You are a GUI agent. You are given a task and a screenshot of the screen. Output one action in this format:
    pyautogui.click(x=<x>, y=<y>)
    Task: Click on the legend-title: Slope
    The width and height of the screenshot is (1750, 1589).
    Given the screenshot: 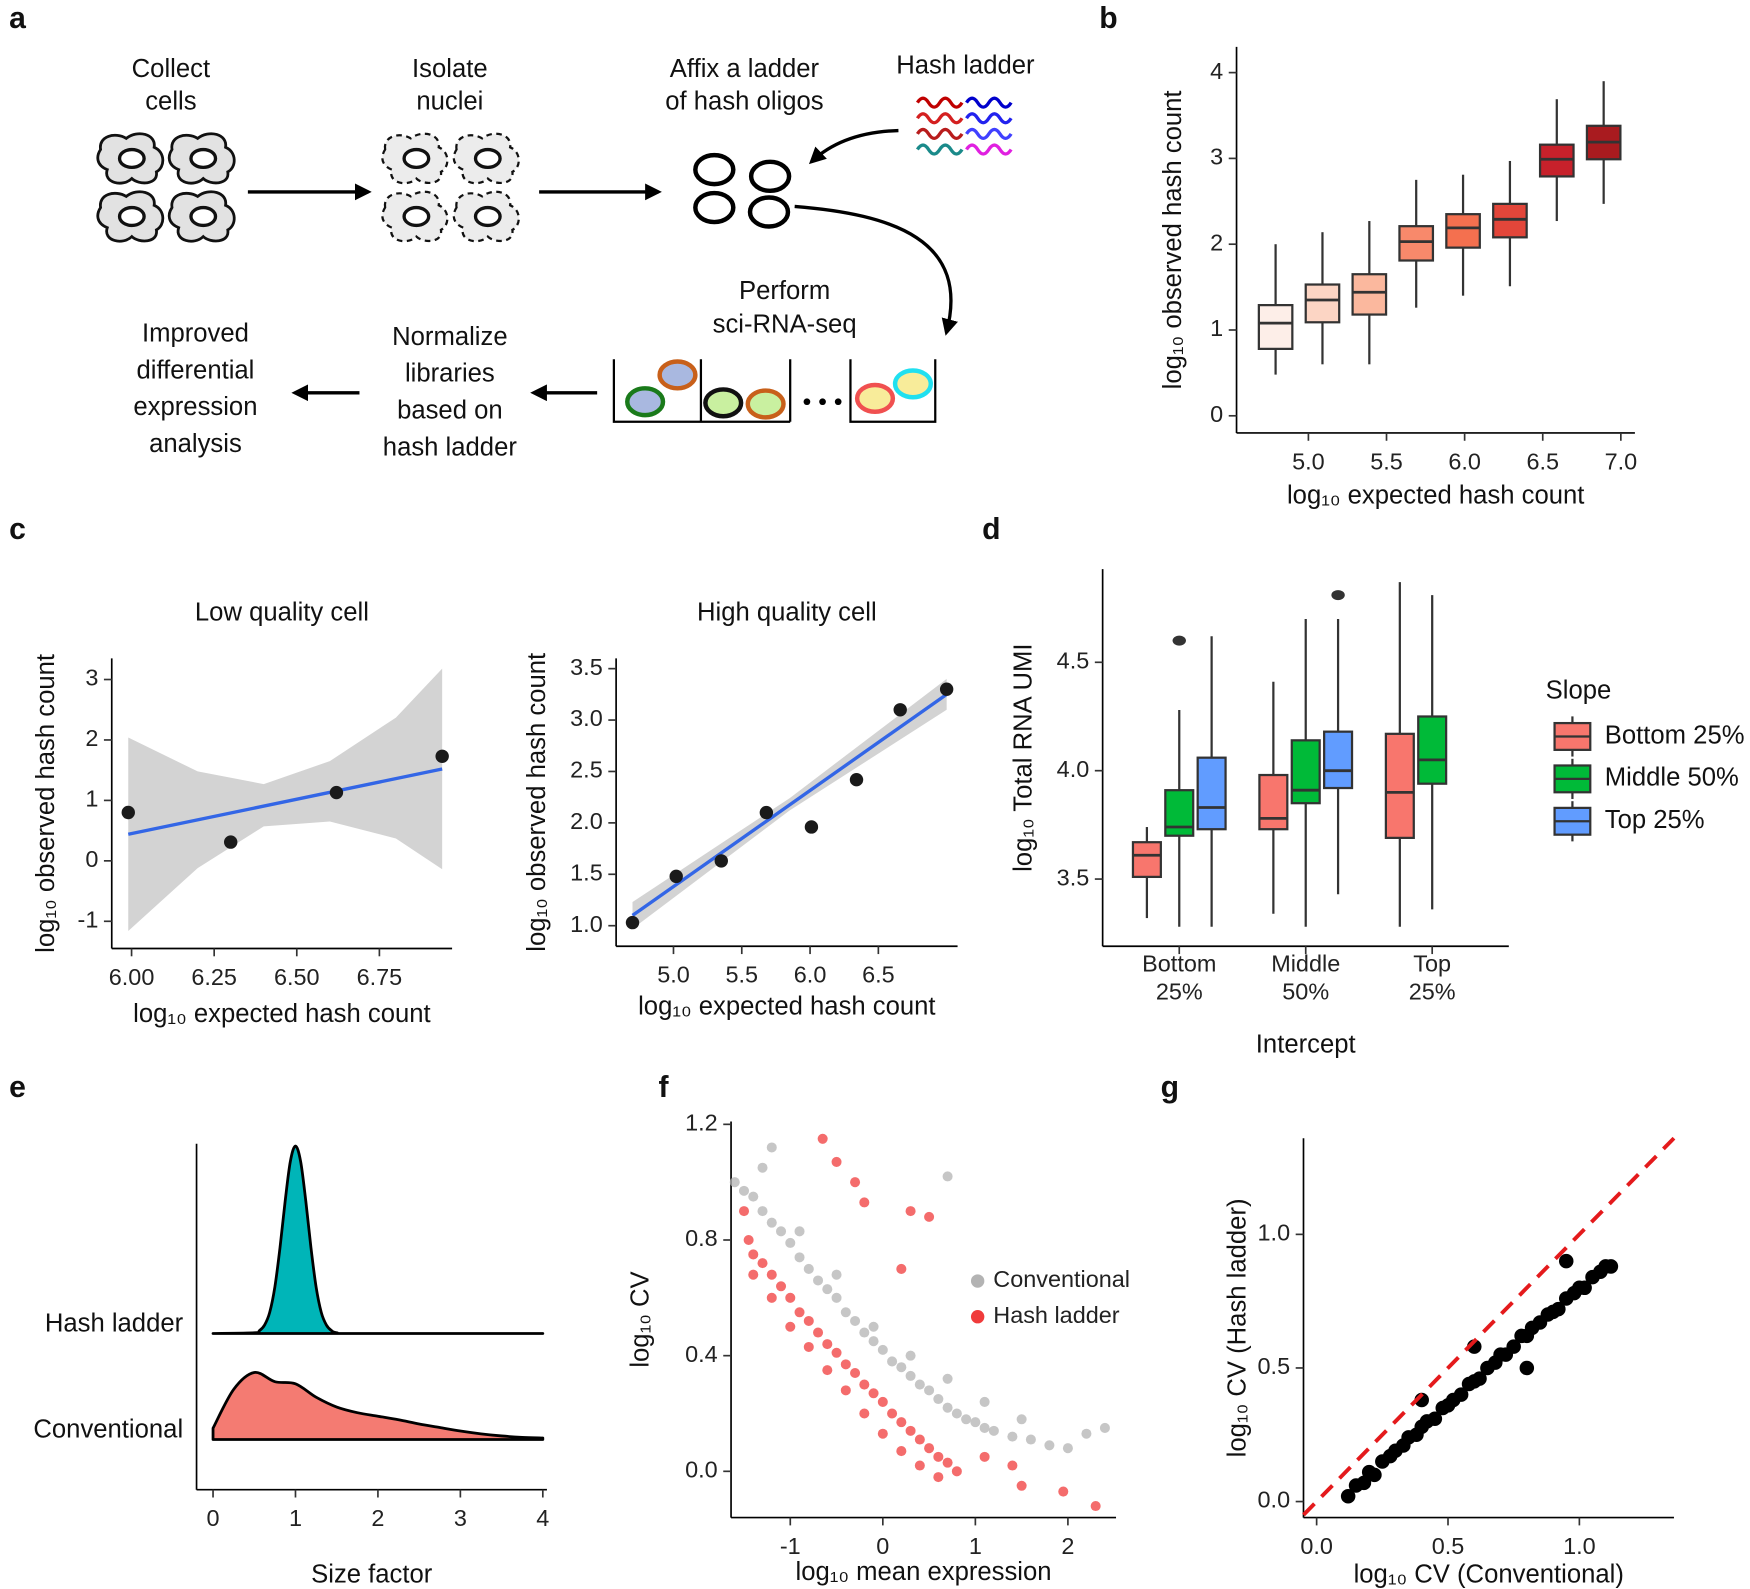 What is the action you would take?
    pyautogui.click(x=1579, y=691)
    